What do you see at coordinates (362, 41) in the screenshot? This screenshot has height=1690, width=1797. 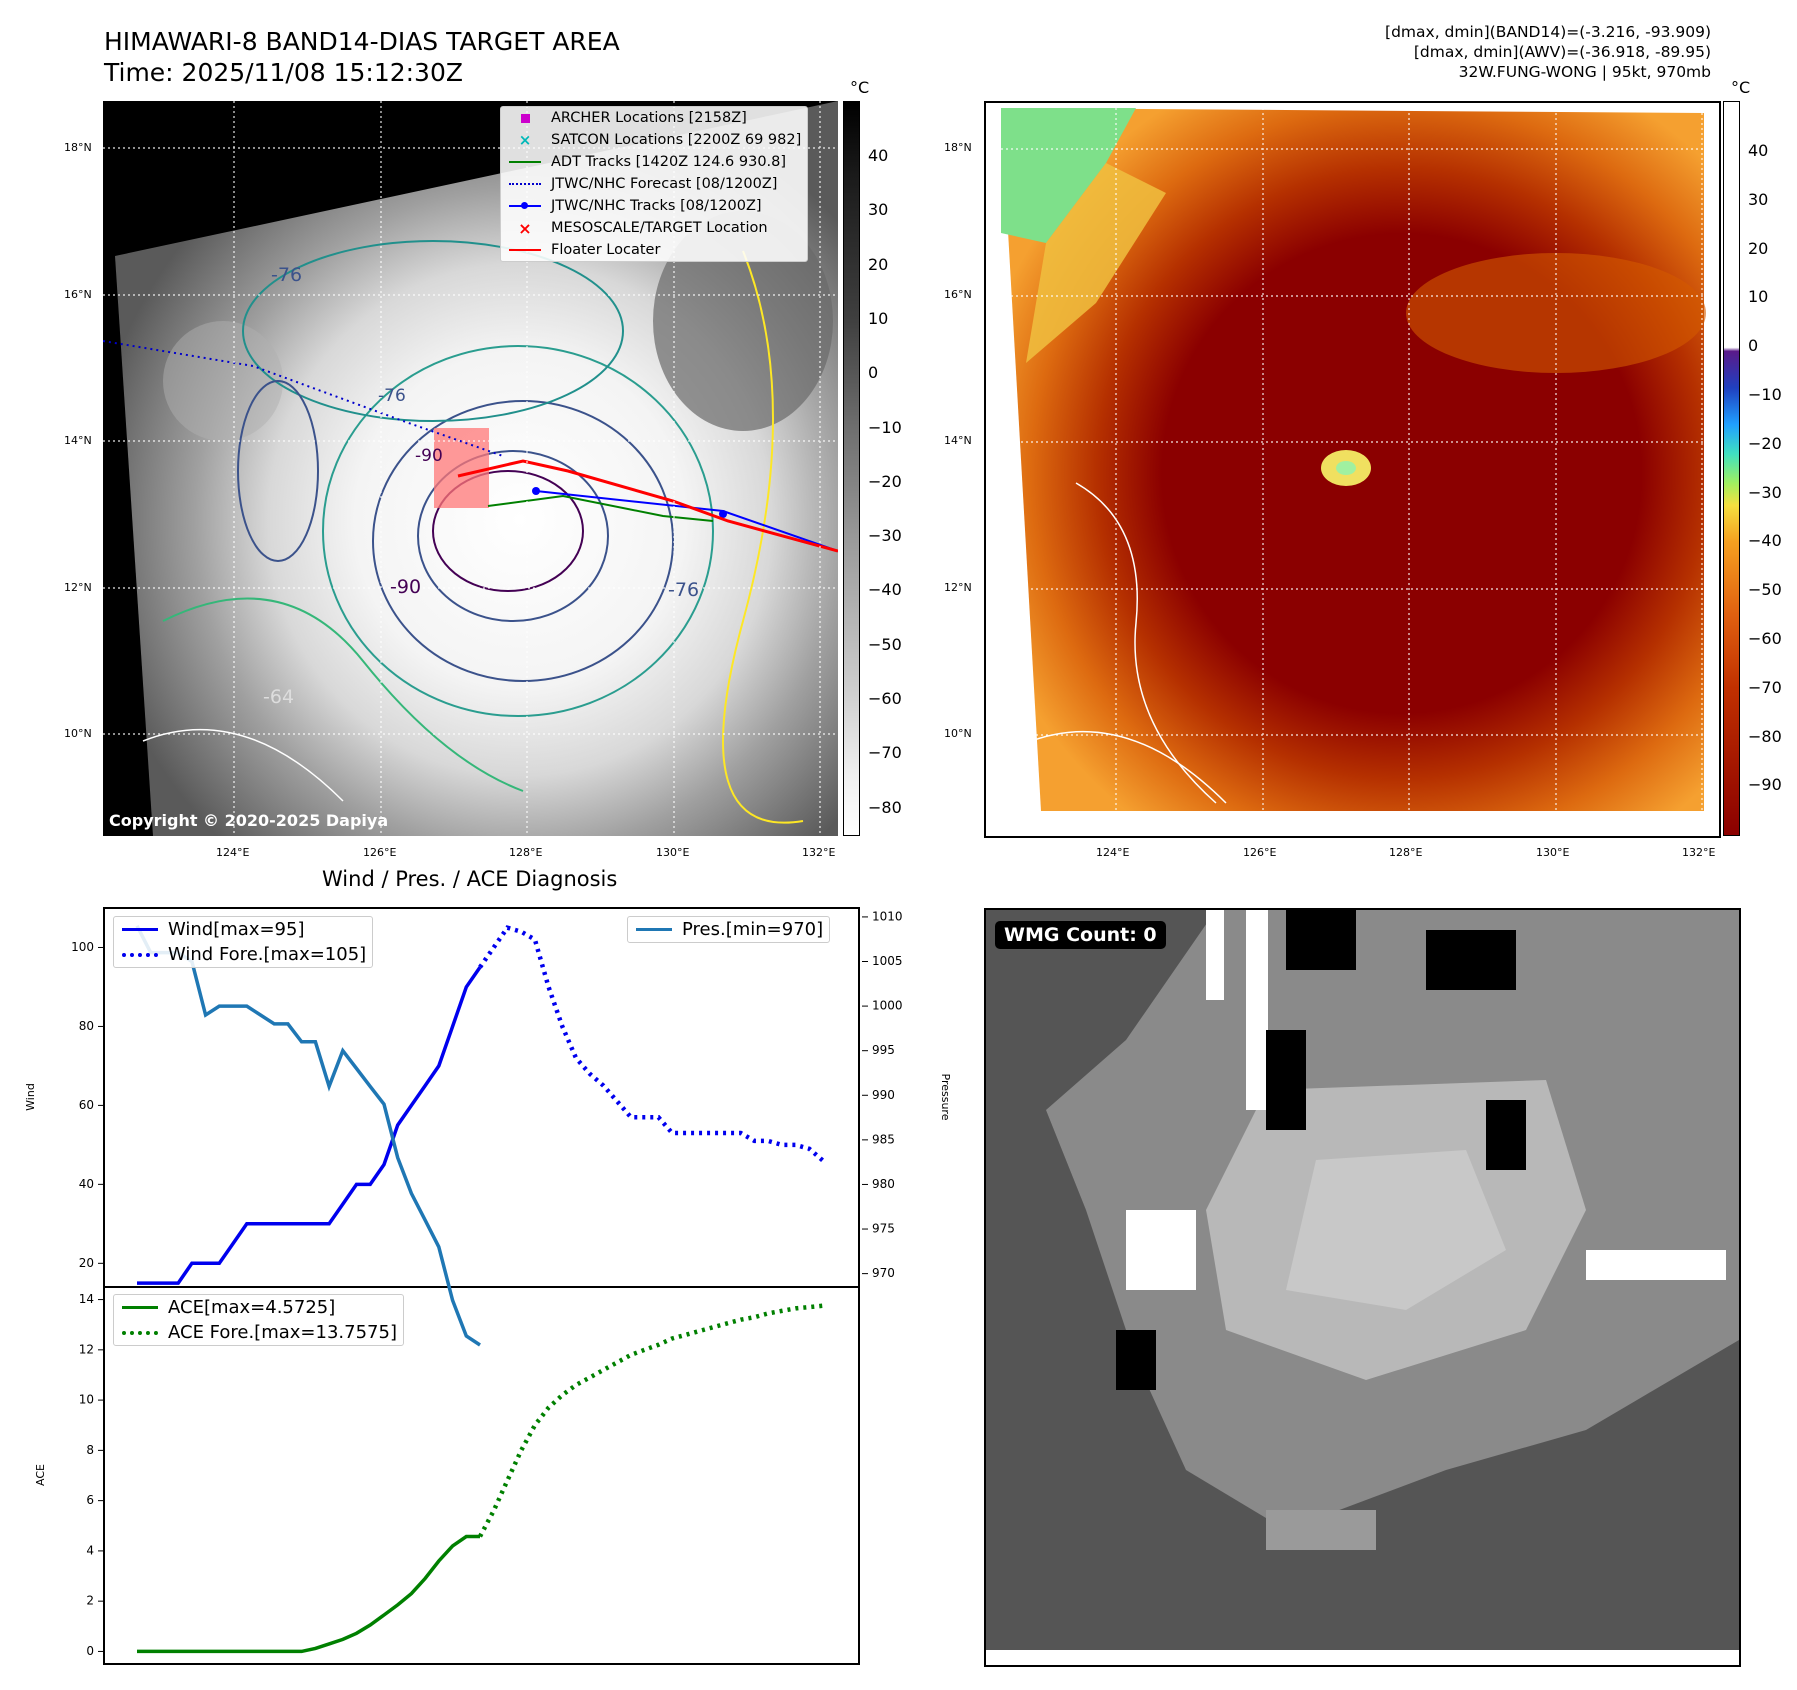 I see `title-line-1: HIMAWARI-8 BAND14-DIAS TARGET AREA` at bounding box center [362, 41].